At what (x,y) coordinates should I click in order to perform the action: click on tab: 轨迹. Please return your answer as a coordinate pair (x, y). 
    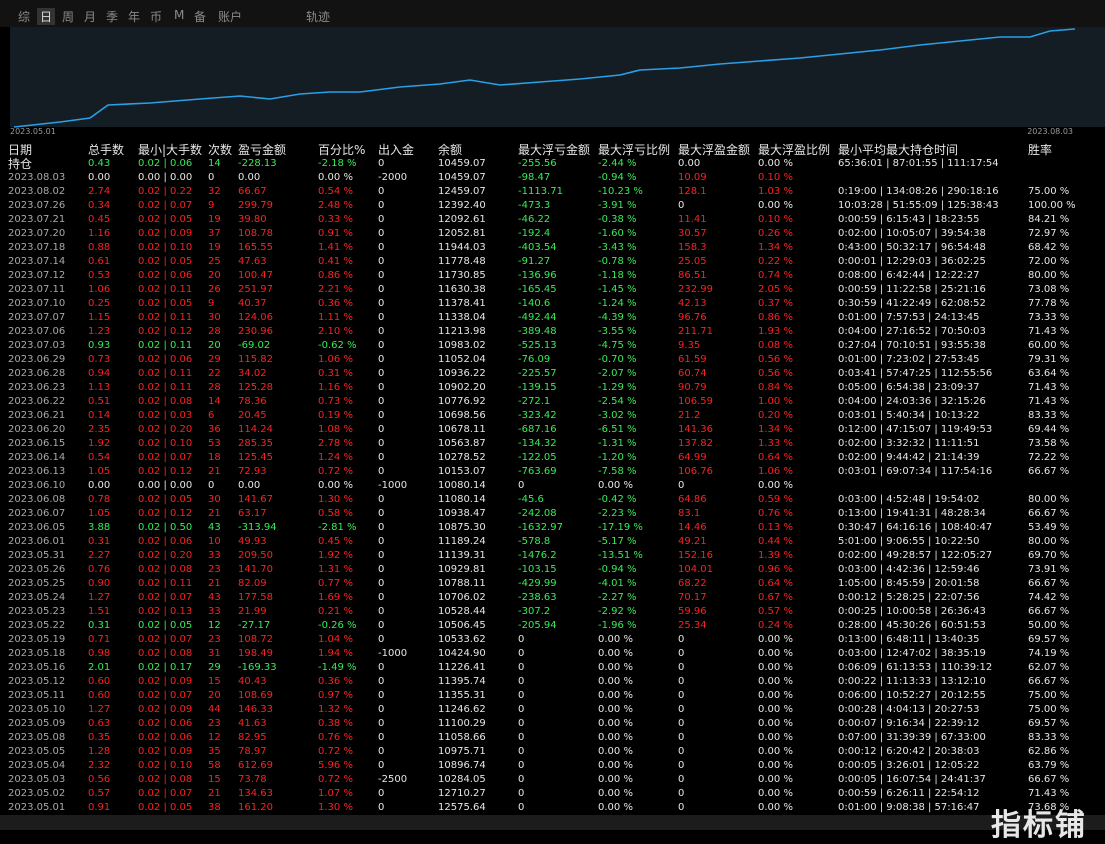
    Looking at the image, I should click on (318, 17).